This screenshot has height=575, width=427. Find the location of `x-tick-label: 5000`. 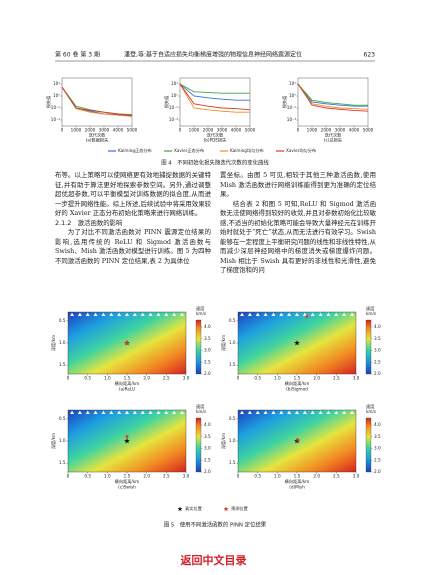

x-tick-label: 5000 is located at coordinates (250, 130).